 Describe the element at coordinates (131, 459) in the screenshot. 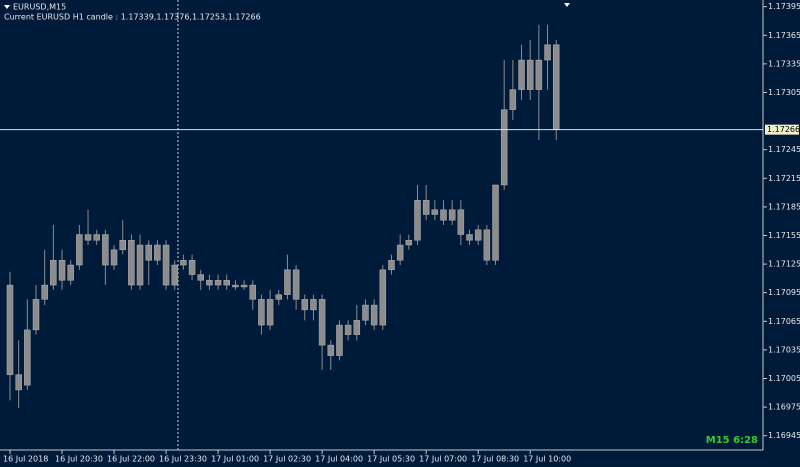

I see `x-tick-label: 16 Jul 22:00` at that location.